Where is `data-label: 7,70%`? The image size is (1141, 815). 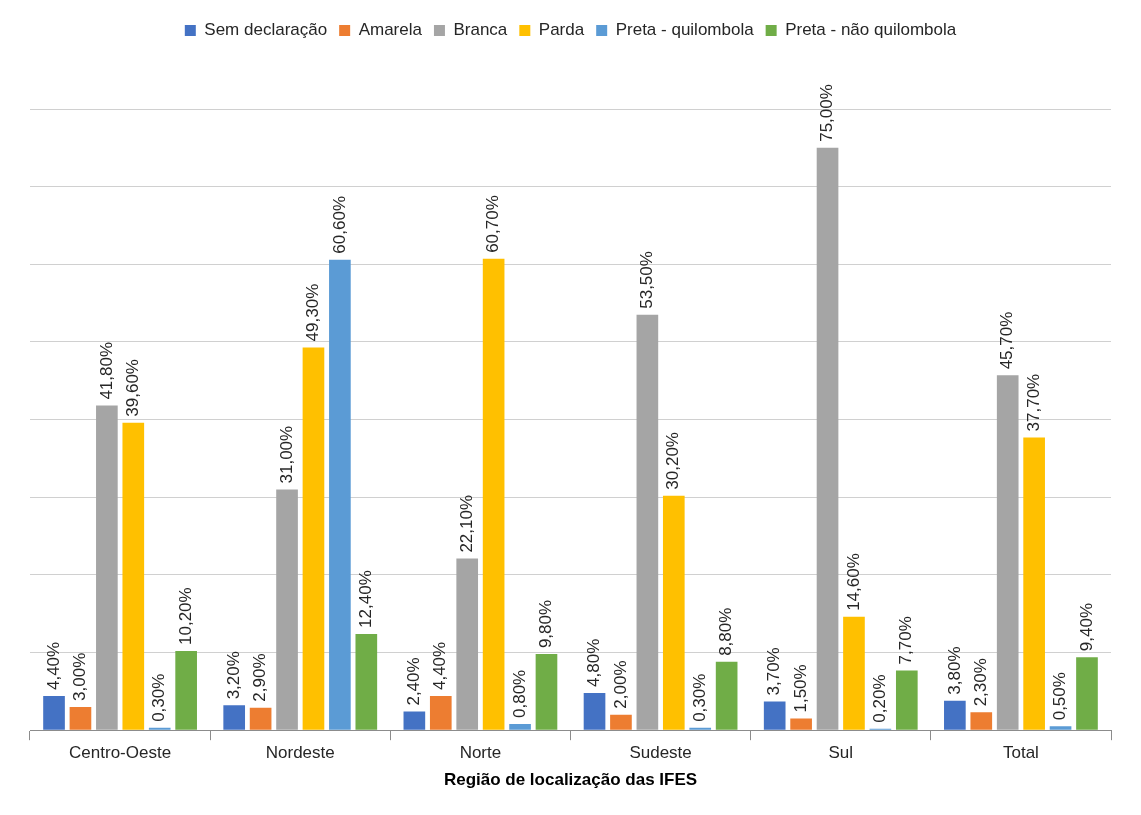
data-label: 7,70% is located at coordinates (906, 640).